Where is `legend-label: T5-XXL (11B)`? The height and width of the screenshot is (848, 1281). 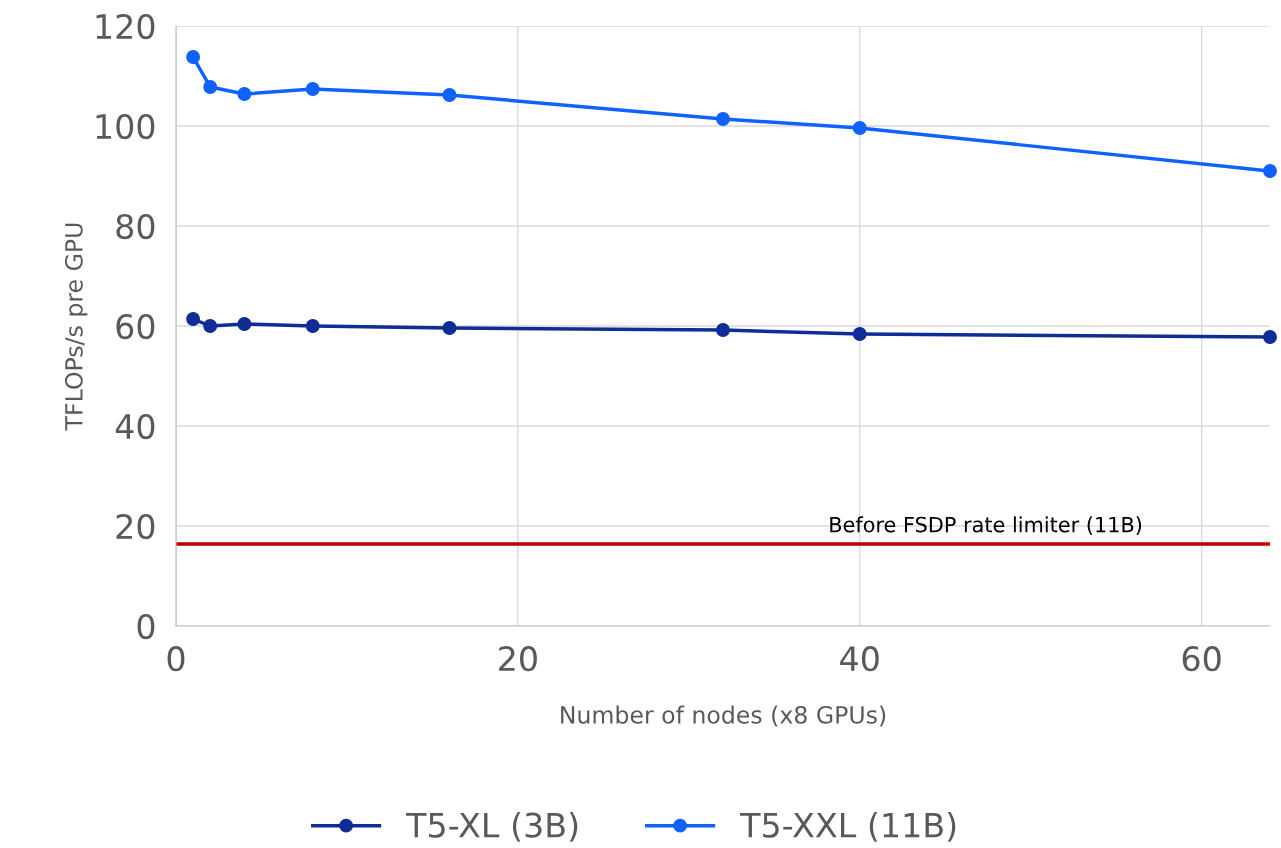
legend-label: T5-XXL (11B) is located at coordinates (848, 827).